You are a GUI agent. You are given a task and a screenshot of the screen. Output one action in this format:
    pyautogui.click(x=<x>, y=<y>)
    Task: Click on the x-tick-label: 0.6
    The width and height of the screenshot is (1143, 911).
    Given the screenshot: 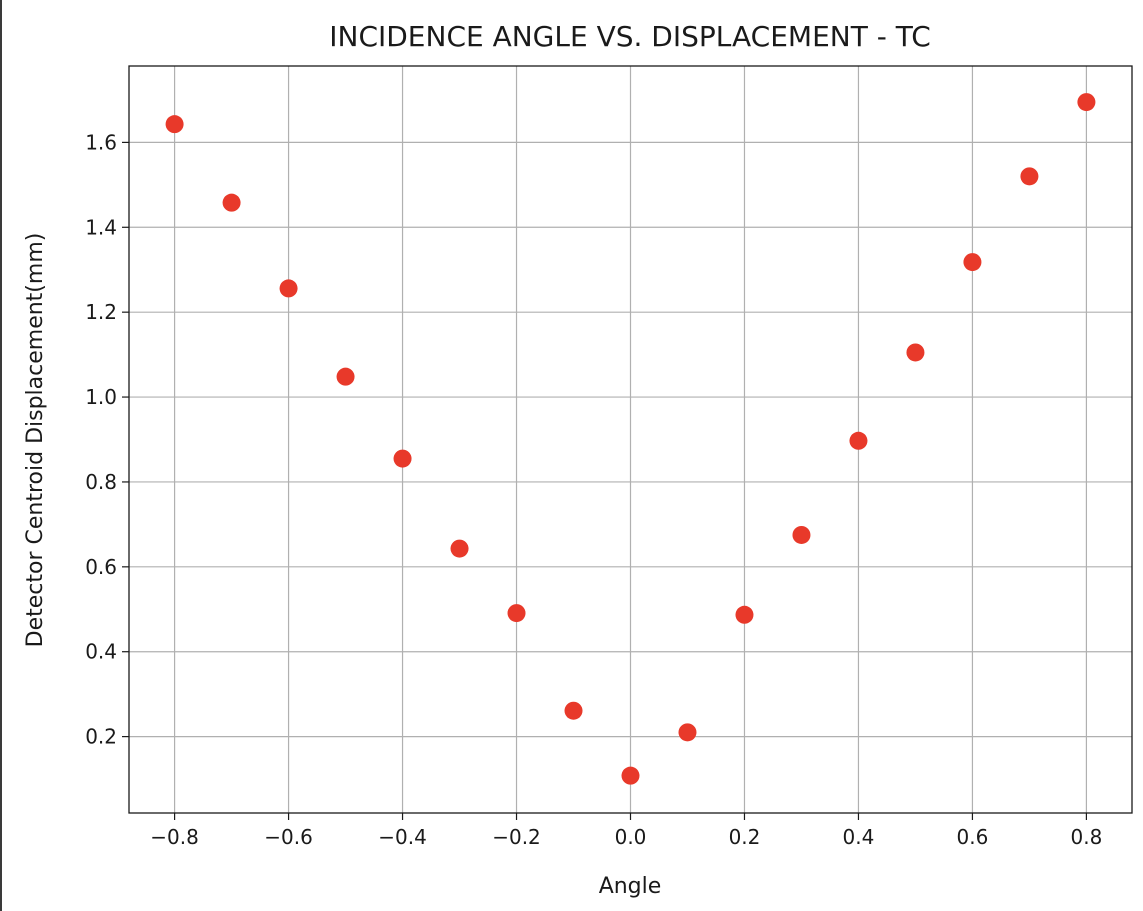 What is the action you would take?
    pyautogui.click(x=973, y=837)
    